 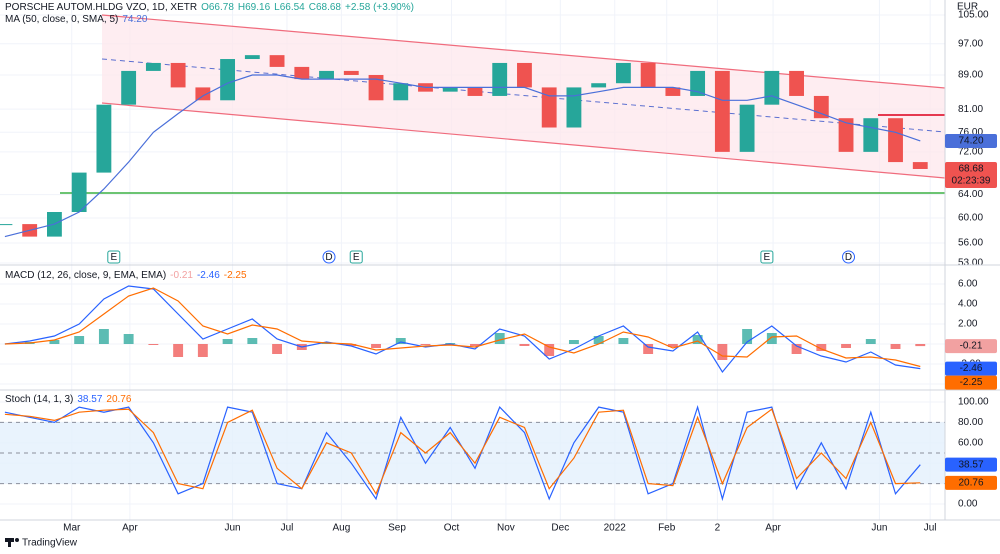 What do you see at coordinates (973, 15) in the screenshot?
I see `y-tick-label: 105.00` at bounding box center [973, 15].